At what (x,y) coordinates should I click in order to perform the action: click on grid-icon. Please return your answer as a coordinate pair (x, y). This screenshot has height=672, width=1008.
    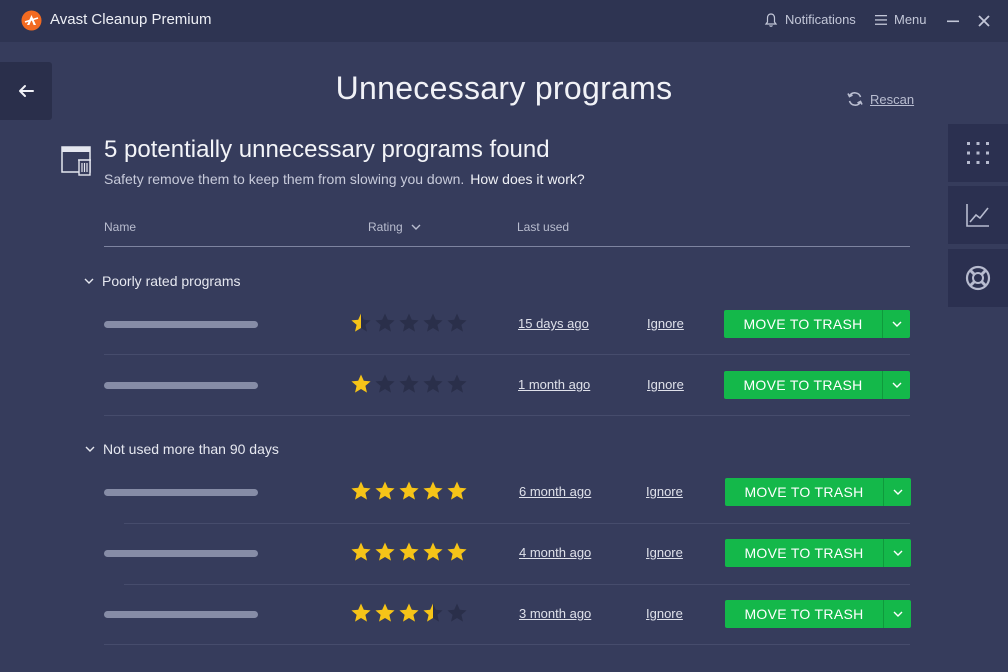
    Looking at the image, I should click on (978, 153).